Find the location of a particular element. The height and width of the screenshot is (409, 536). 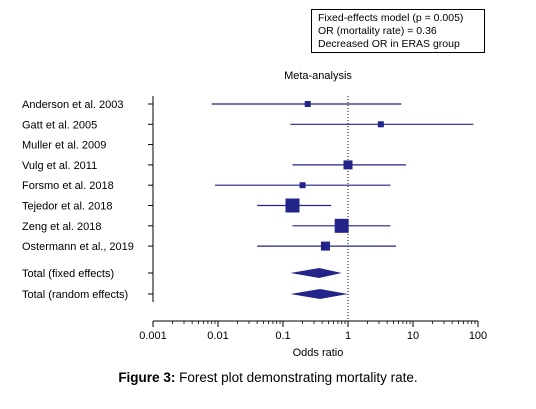

annotation-line-1: Fixed-effects model (p = 0.005) is located at coordinates (391, 18).